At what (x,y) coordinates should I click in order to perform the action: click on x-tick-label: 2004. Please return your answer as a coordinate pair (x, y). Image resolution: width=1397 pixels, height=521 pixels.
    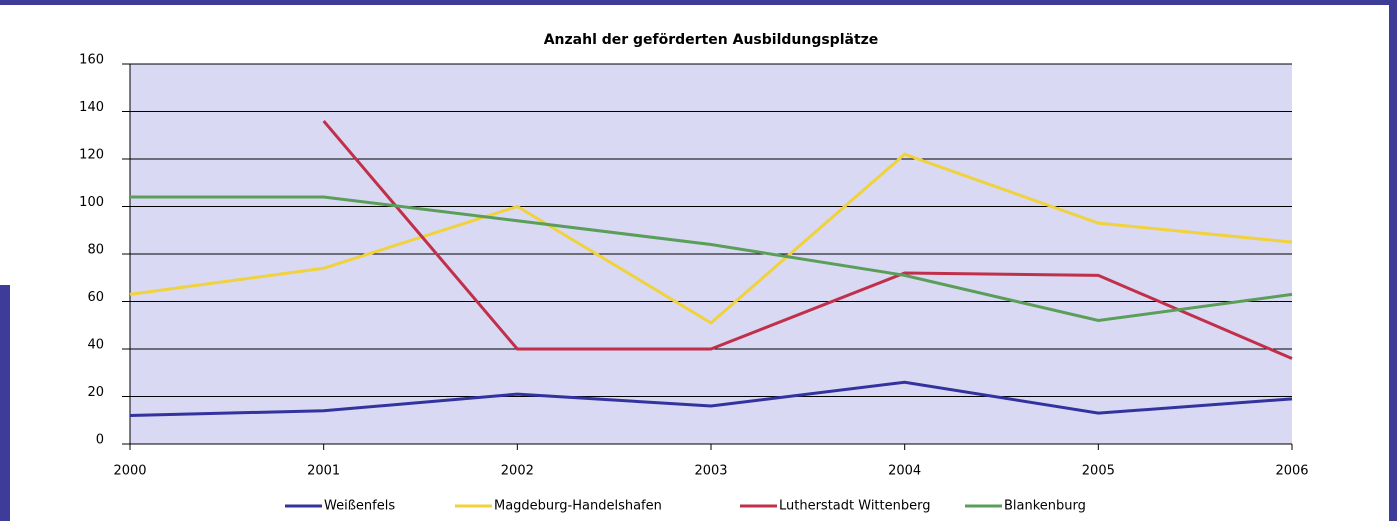
    Looking at the image, I should click on (904, 471).